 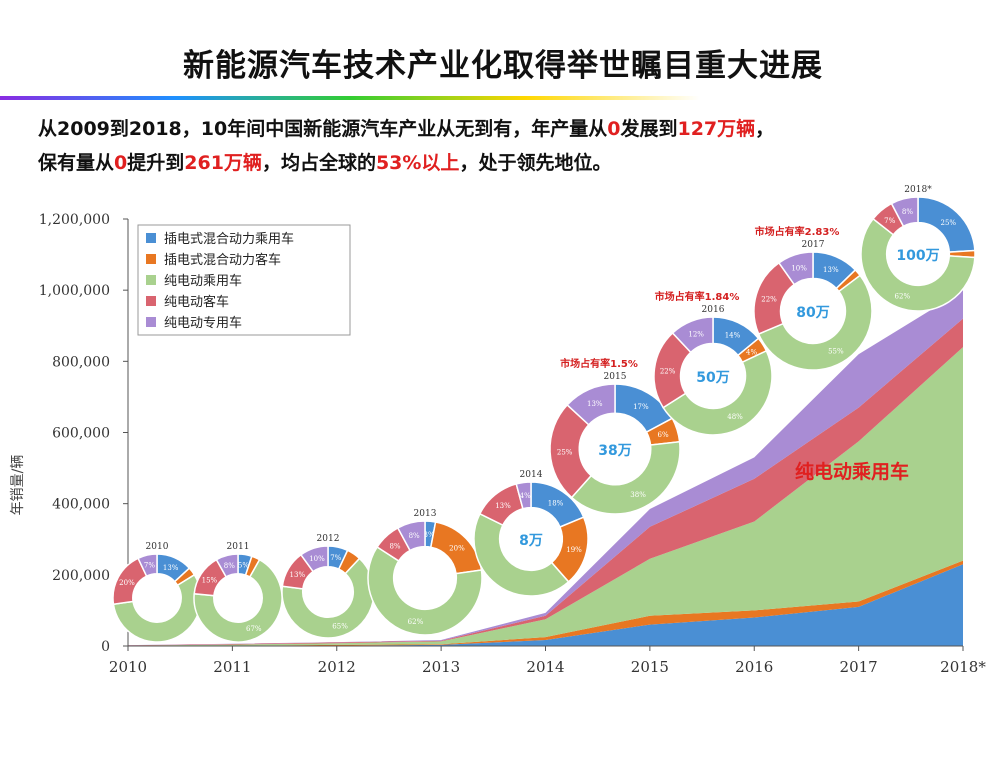 I want to click on y-tick-label: 1,200,000, so click(x=74, y=220).